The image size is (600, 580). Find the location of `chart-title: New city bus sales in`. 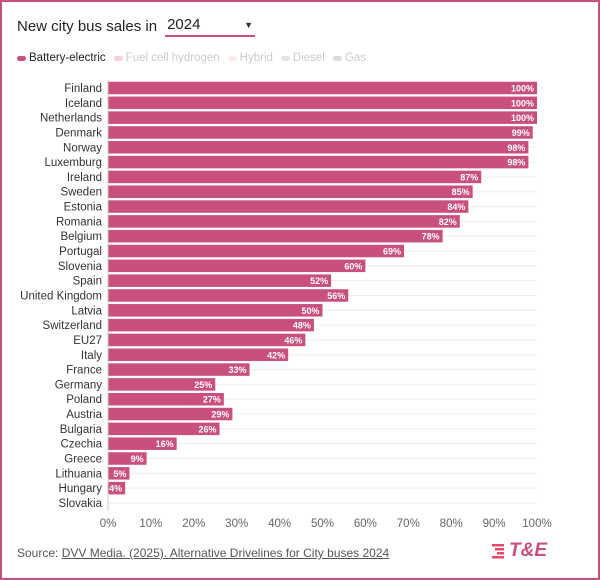

chart-title: New city bus sales in is located at coordinates (87, 26).